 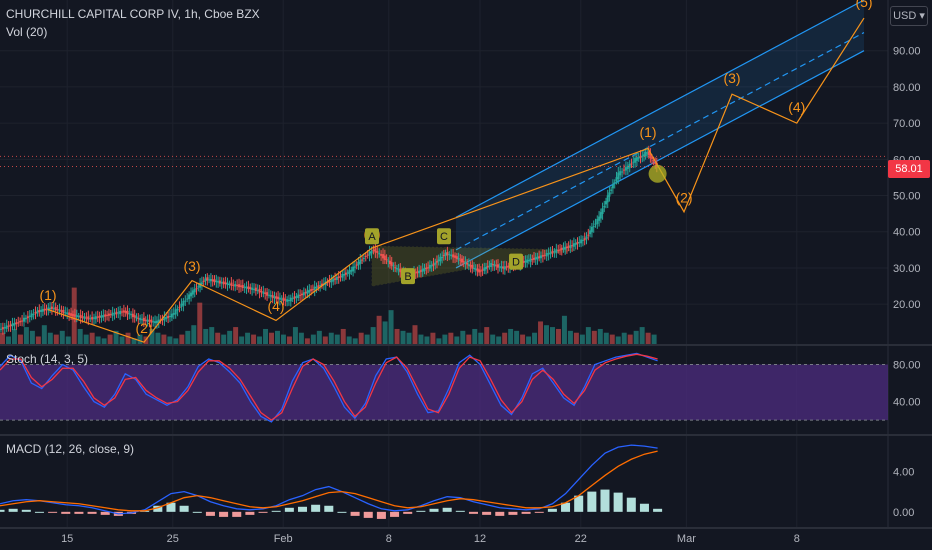 What do you see at coordinates (26, 32) in the screenshot?
I see `volume-legend: Vol (20)` at bounding box center [26, 32].